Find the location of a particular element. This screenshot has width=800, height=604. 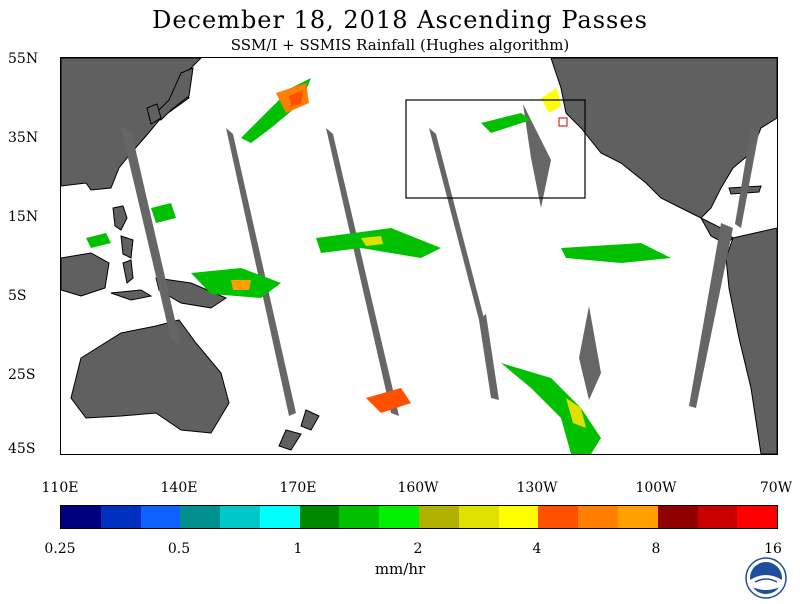

lon-label: 130W is located at coordinates (537, 488).